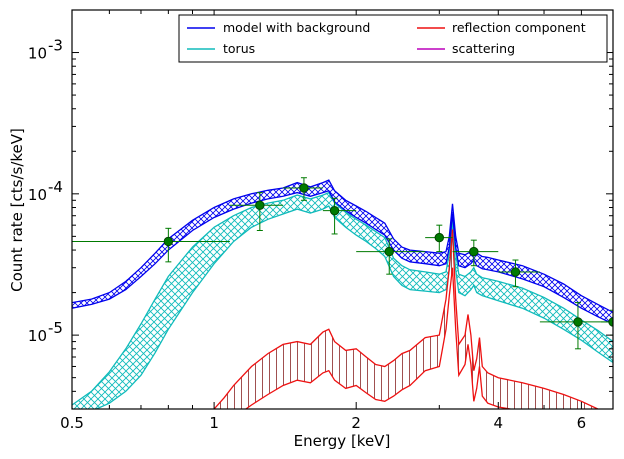 The width and height of the screenshot is (624, 459). I want to click on legend-label-torus: torus, so click(239, 48).